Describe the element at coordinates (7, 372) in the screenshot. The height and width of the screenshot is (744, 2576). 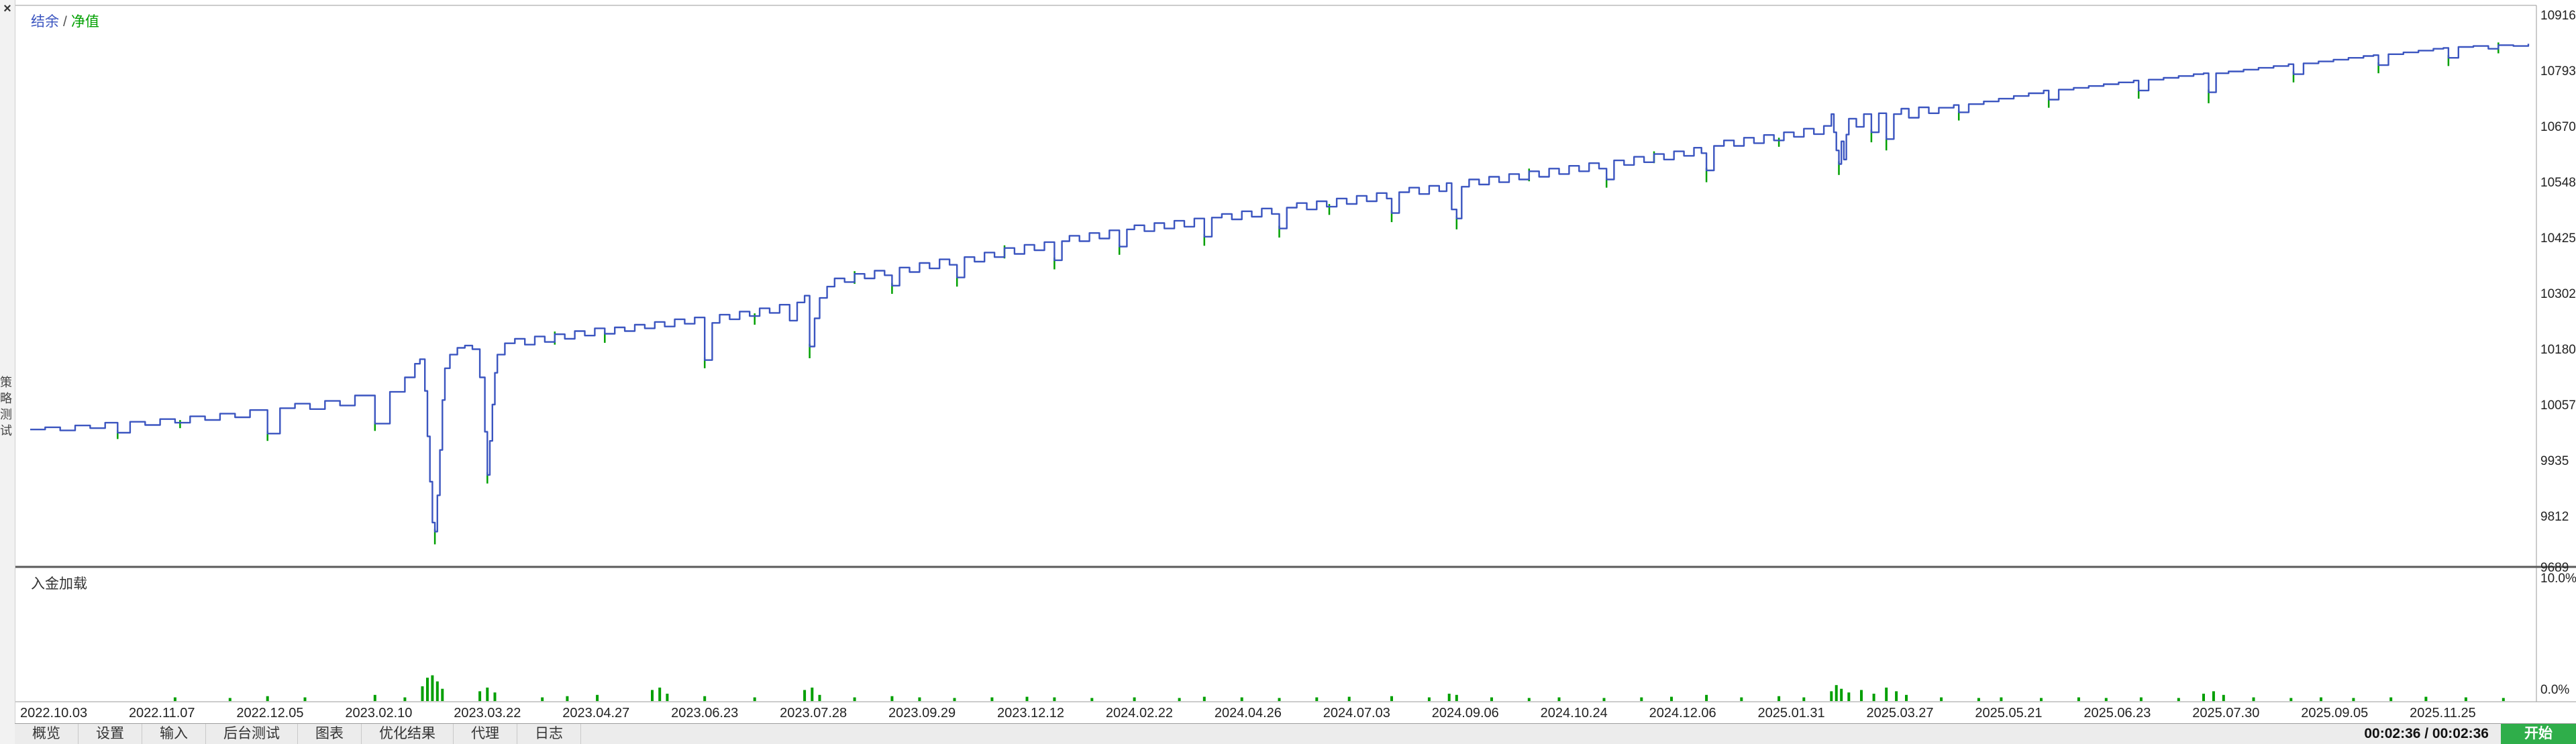
I see `panel-caption-strip: × 策略测试` at that location.